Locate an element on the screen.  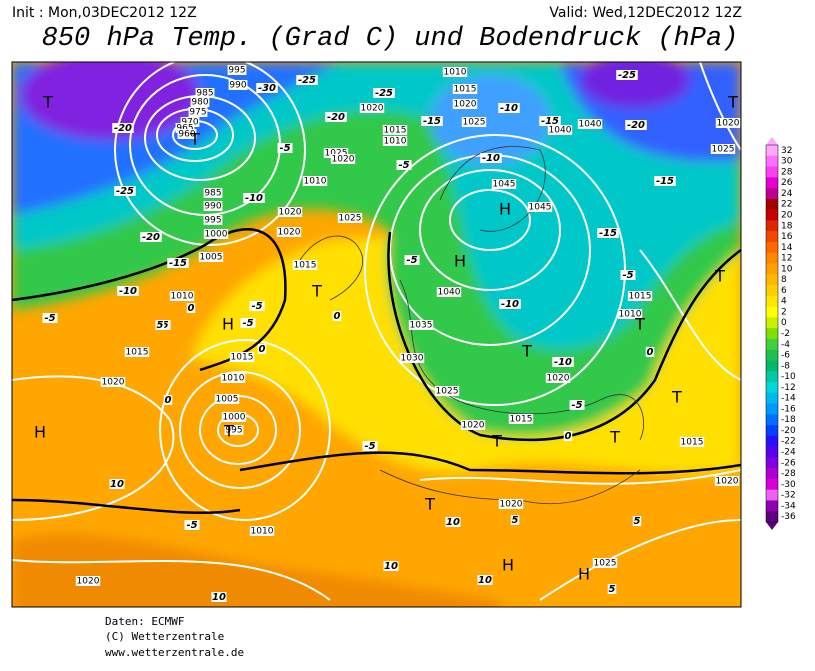
isobar-label: 1045 is located at coordinates (504, 185).